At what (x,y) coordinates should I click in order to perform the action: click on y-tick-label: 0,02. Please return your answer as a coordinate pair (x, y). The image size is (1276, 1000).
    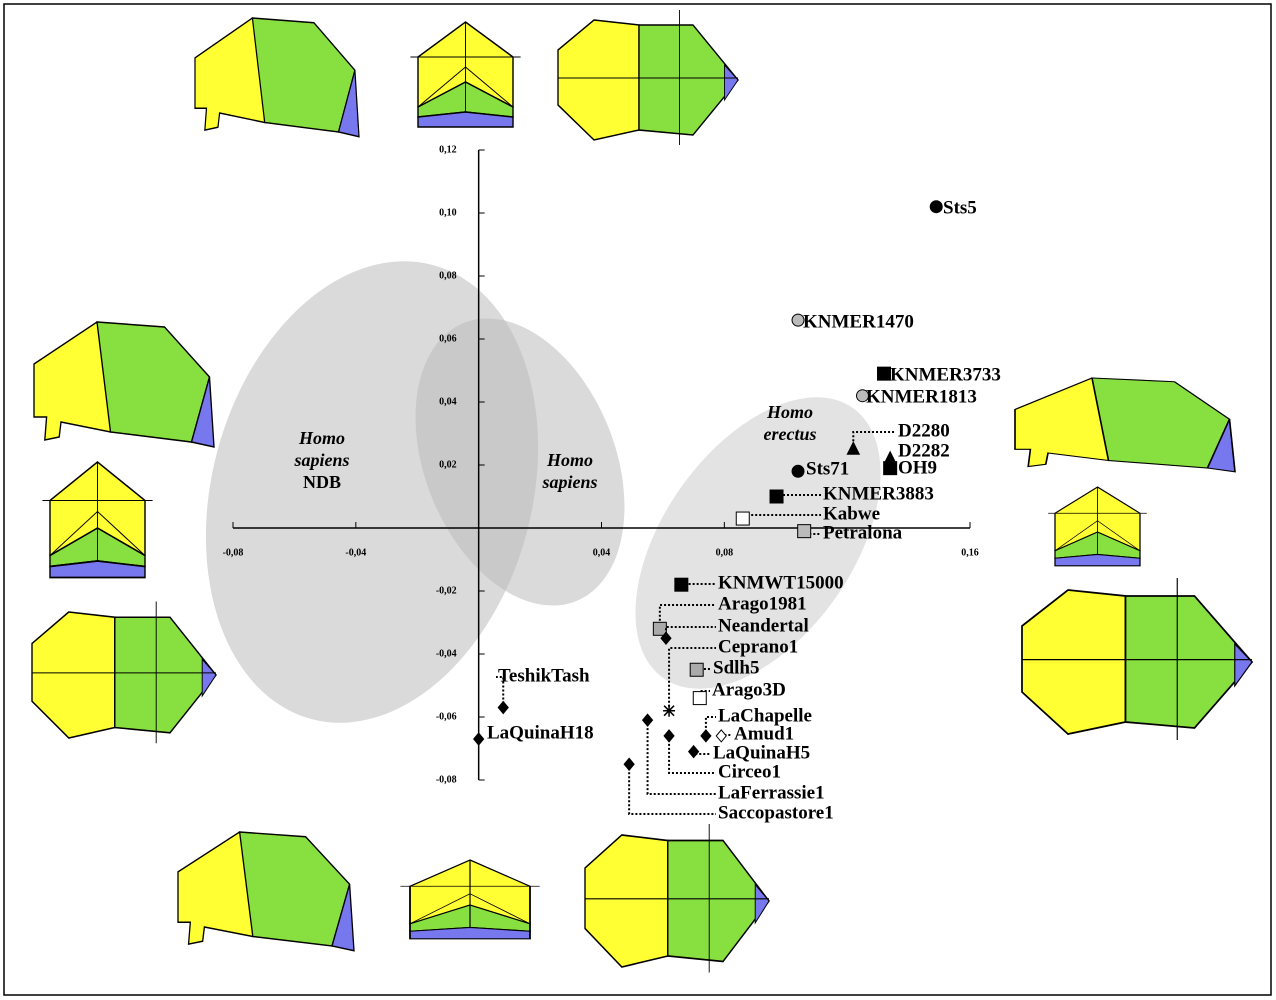
    Looking at the image, I should click on (448, 464).